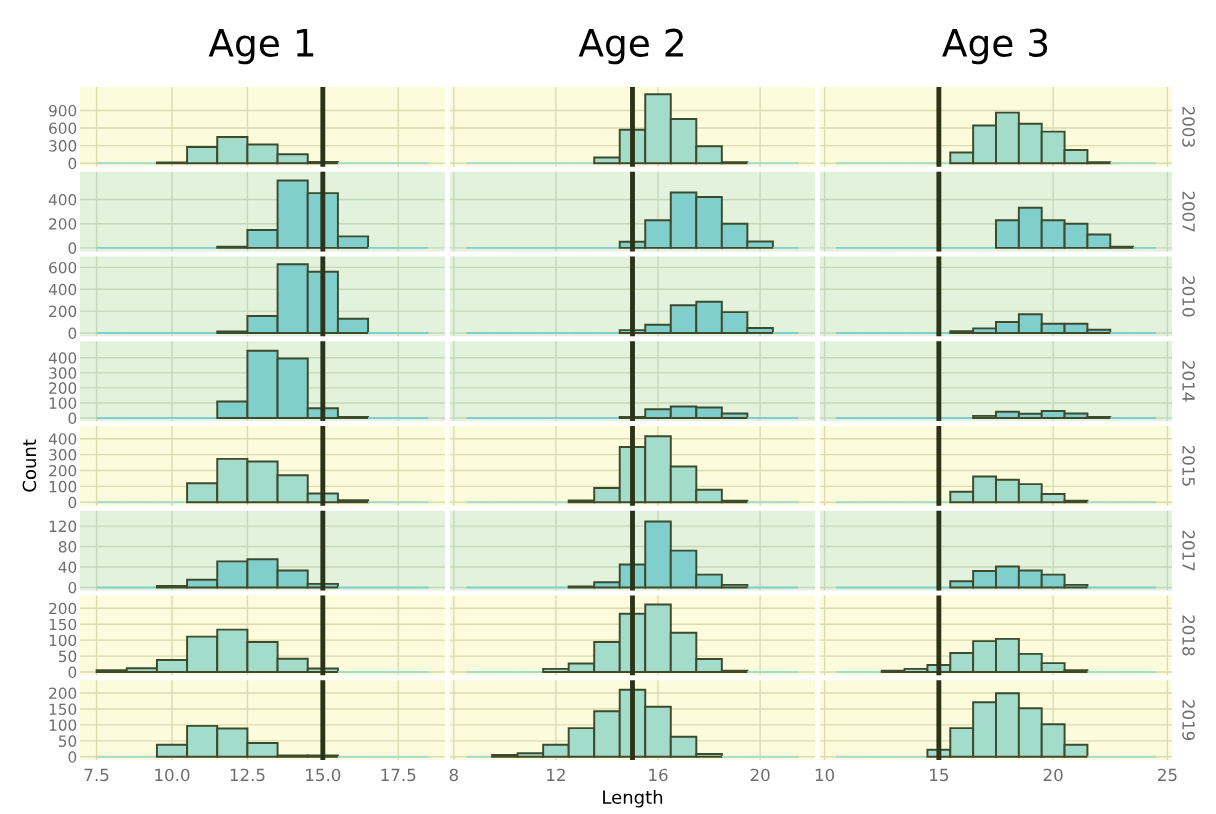  I want to click on x-tick-label: 10.0, so click(172, 775).